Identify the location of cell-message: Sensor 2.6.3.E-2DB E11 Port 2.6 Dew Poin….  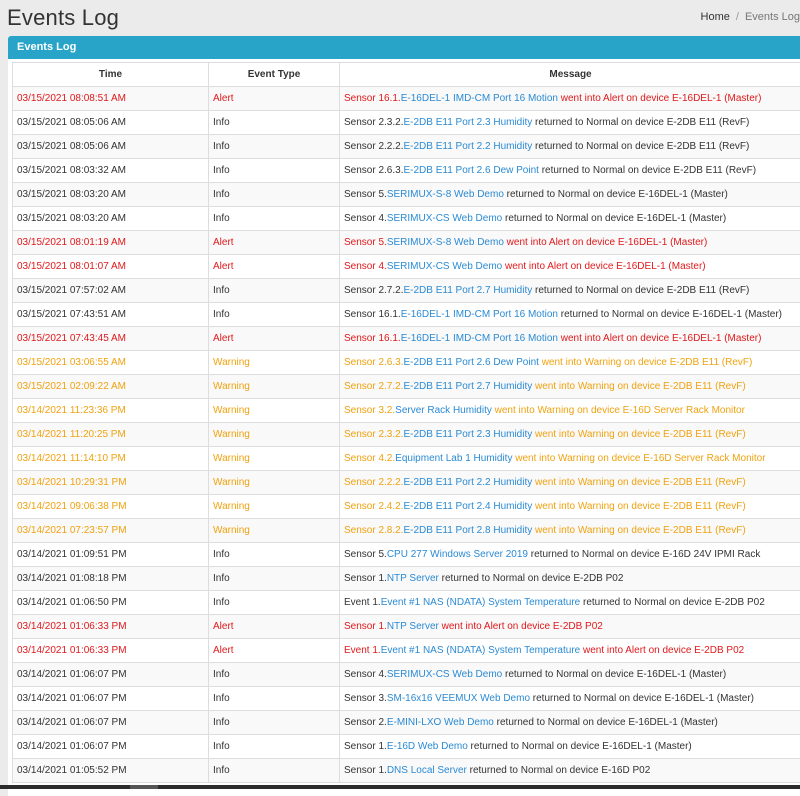
(570, 171).